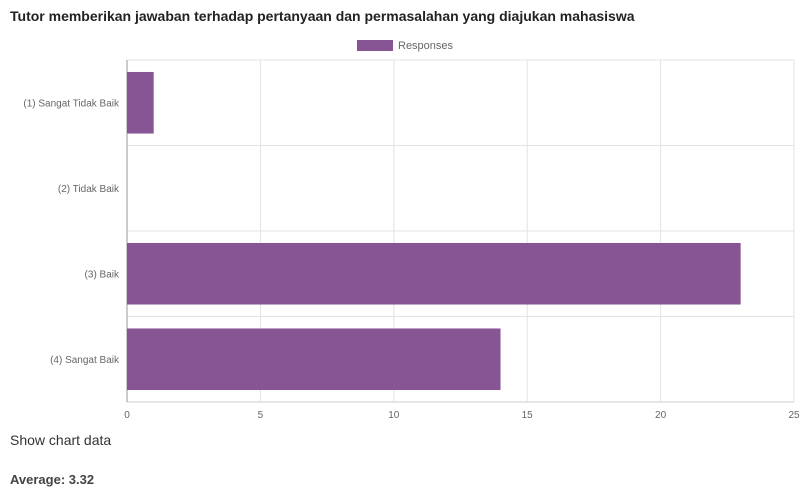 Image resolution: width=801 pixels, height=487 pixels. I want to click on legend: Responses, so click(405, 46).